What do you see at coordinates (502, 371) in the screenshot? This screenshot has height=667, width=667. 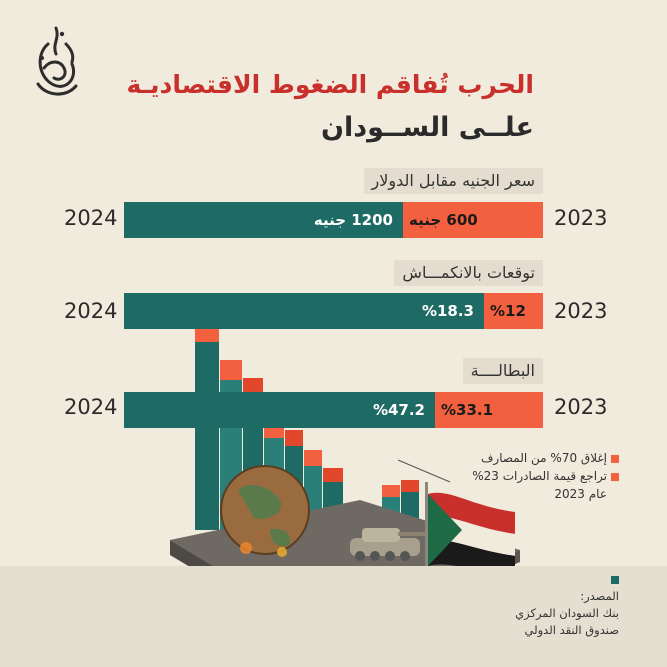 I see `section-label-unemployment: البطالــــة` at bounding box center [502, 371].